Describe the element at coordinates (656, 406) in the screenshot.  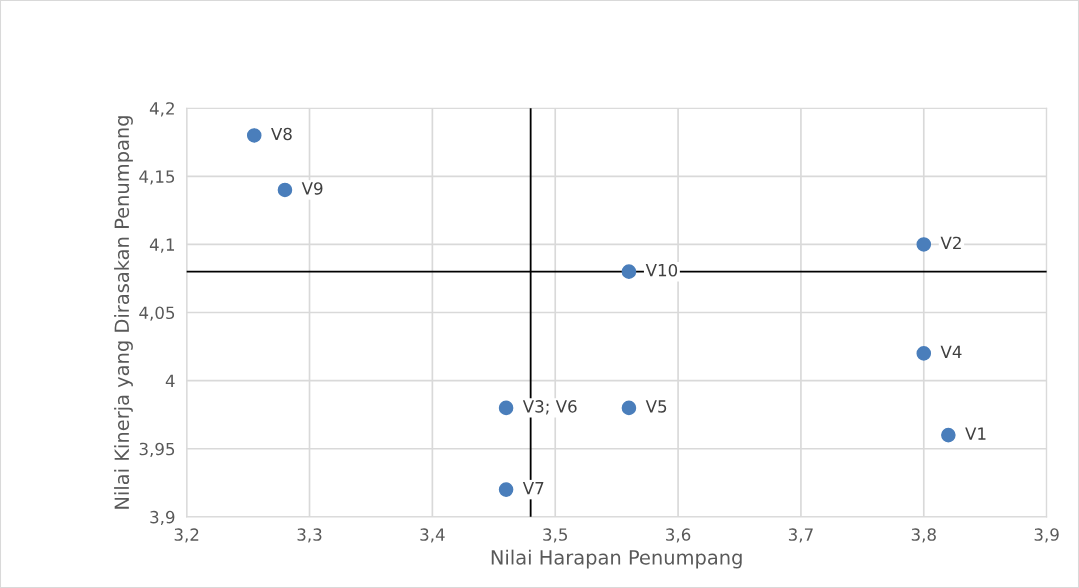
I see `annotation: V5` at that location.